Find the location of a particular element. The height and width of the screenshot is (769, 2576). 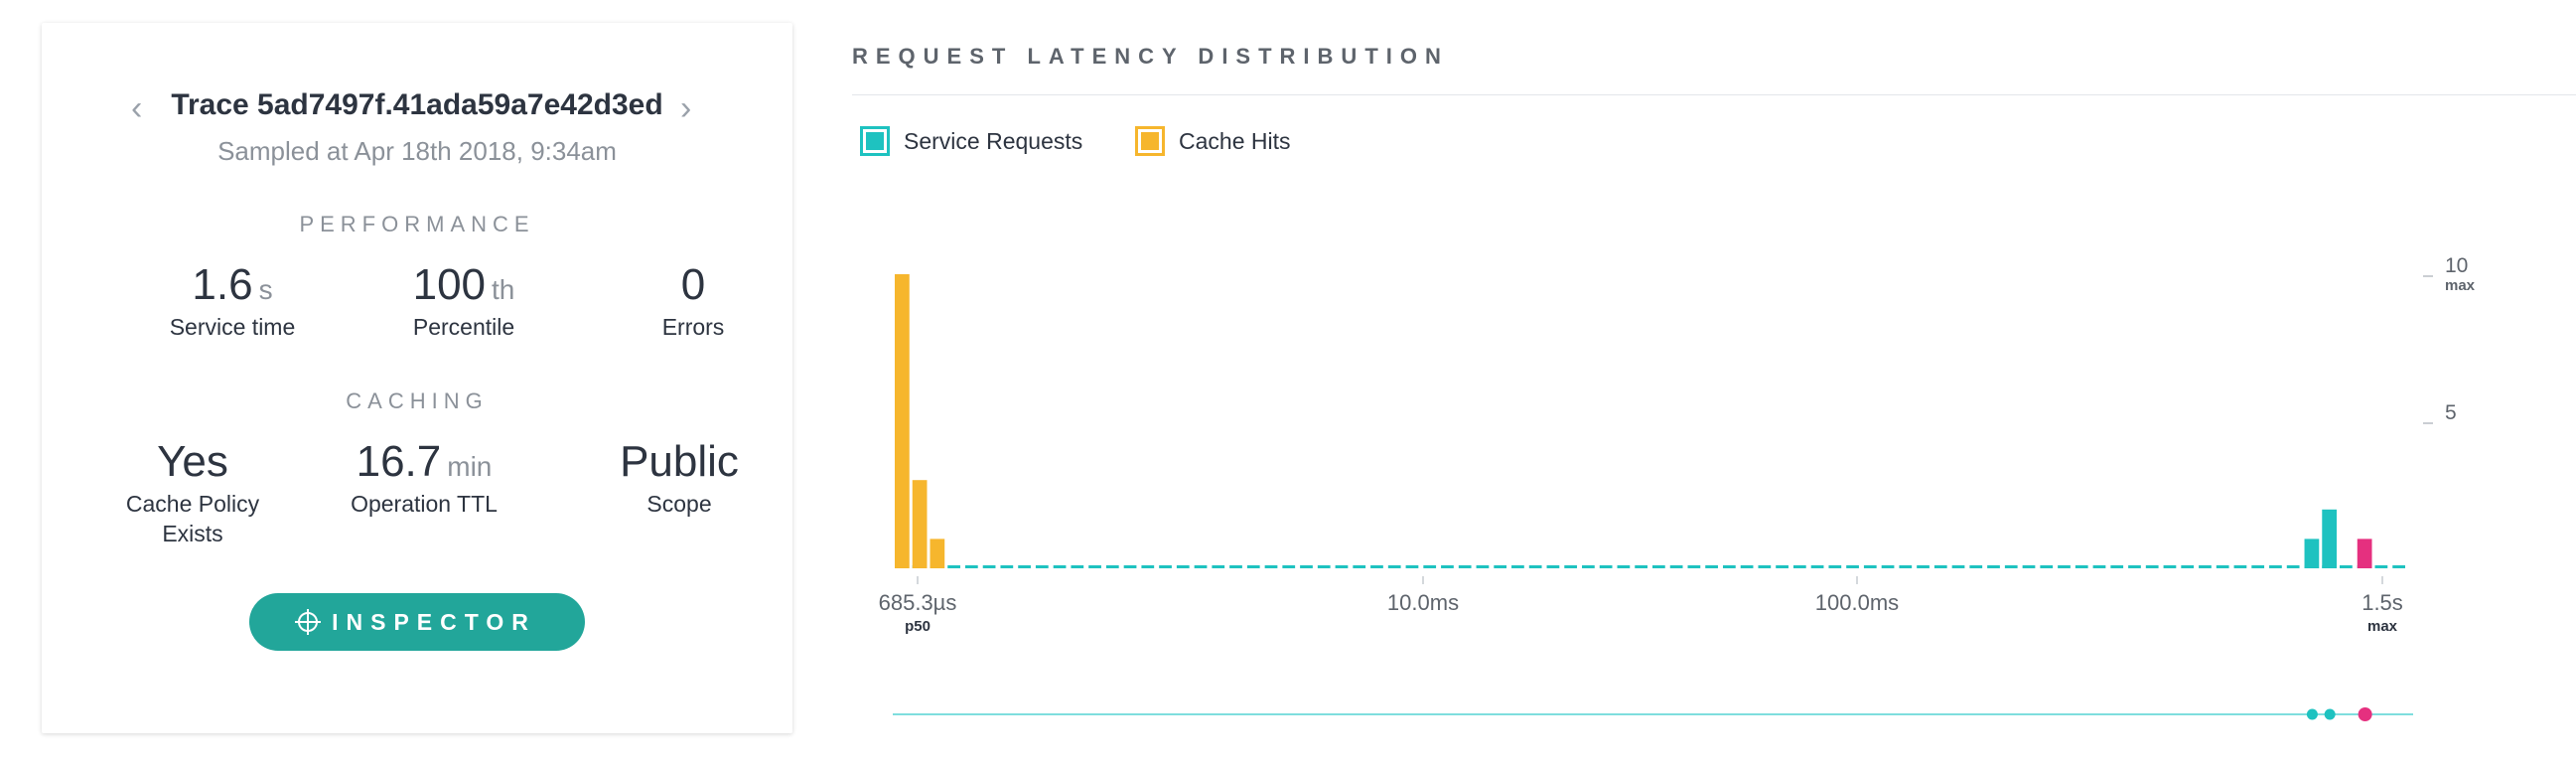

operation-ttl-stat: 16.7 min Operation TTL is located at coordinates (424, 477).